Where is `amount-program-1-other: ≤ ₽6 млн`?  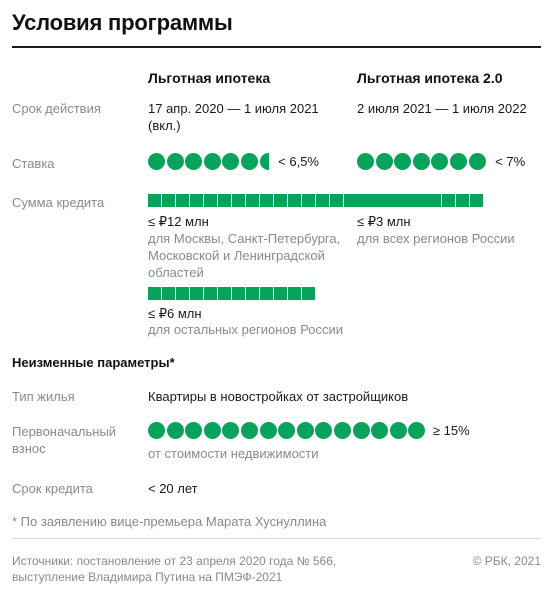
amount-program-1-other: ≤ ₽6 млн is located at coordinates (175, 313).